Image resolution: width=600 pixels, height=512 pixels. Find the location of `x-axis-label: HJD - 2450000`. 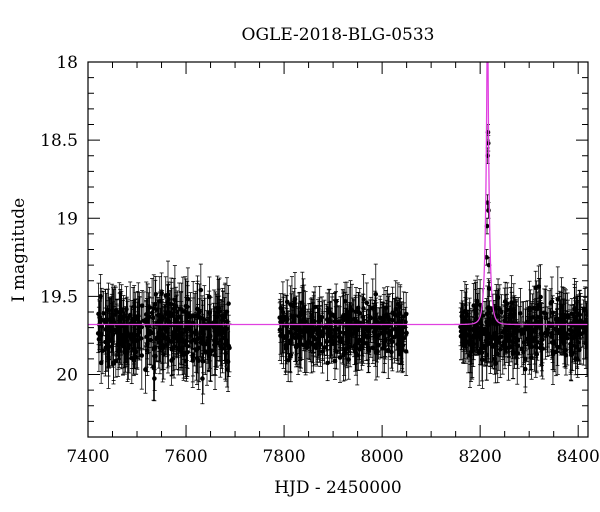

x-axis-label: HJD - 2450000 is located at coordinates (338, 488).